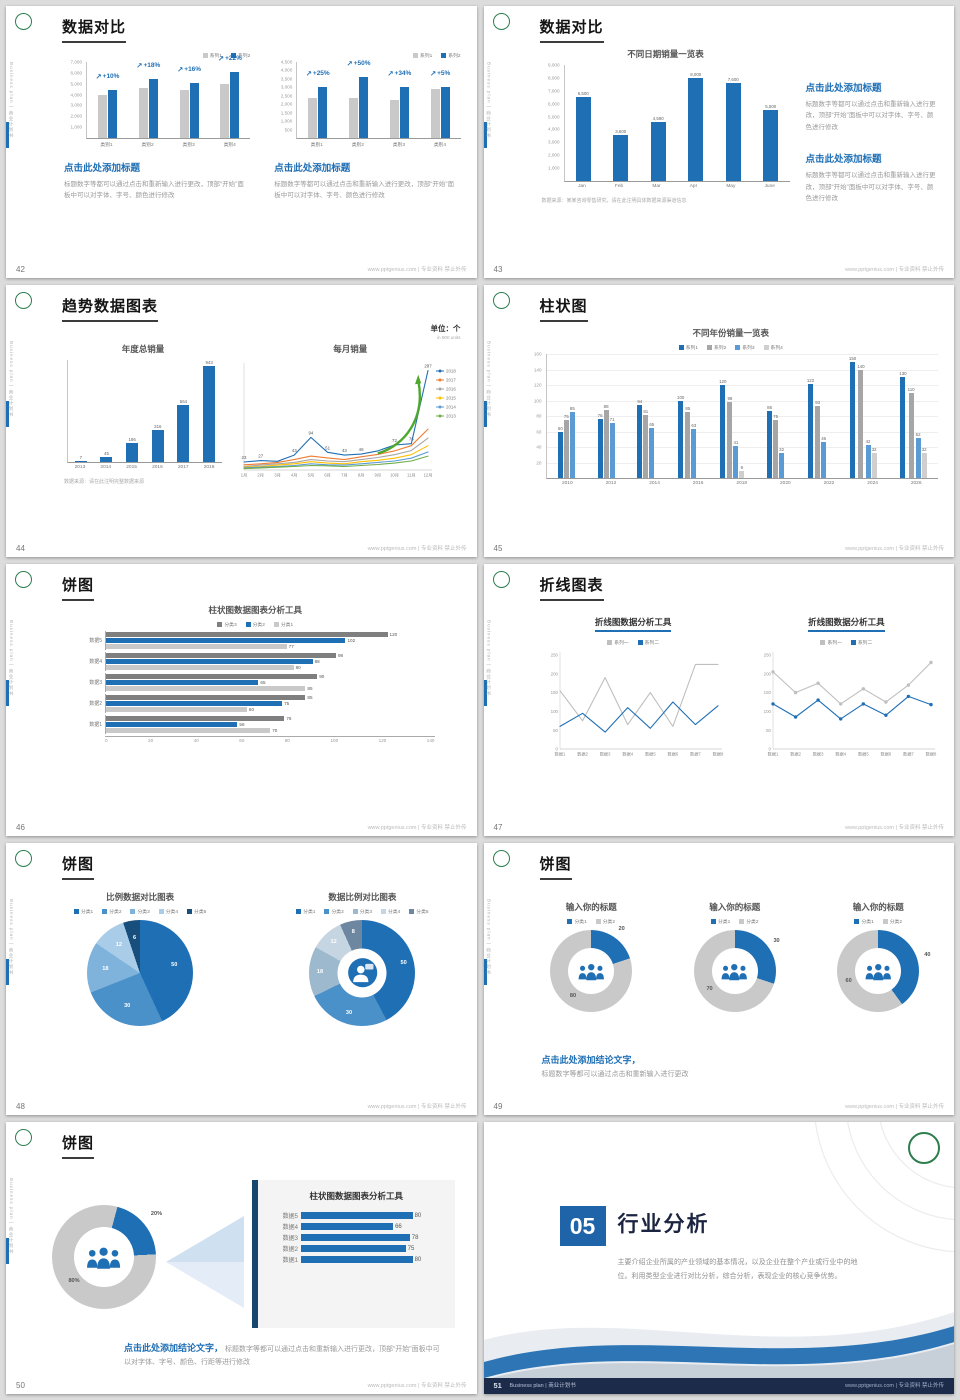 The width and height of the screenshot is (960, 1400). I want to click on bar-group: 186, so click(132, 411).